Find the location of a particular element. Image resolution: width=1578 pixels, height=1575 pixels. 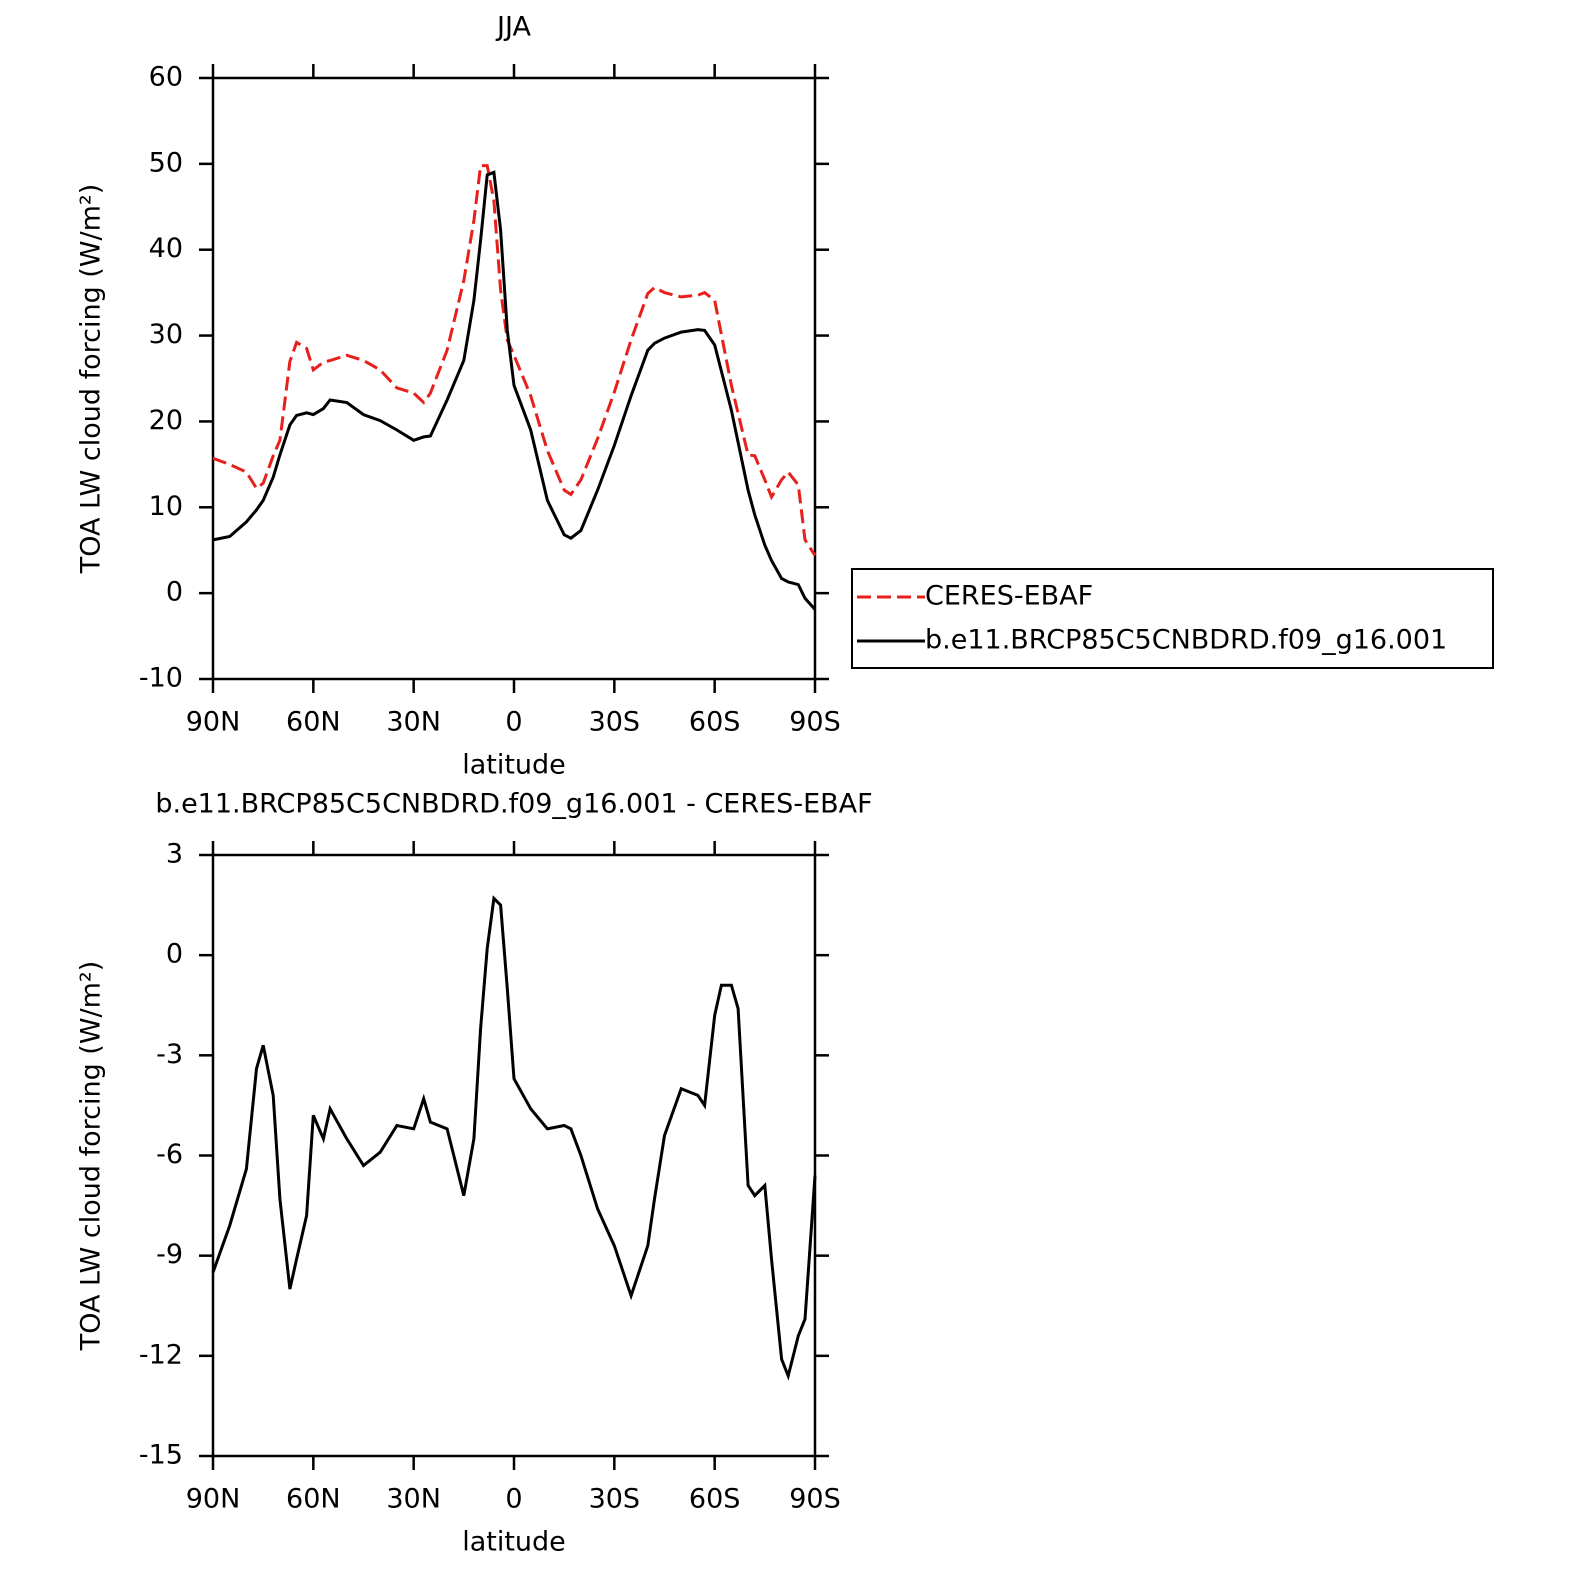

plot-frame is located at coordinates (514, 1155).